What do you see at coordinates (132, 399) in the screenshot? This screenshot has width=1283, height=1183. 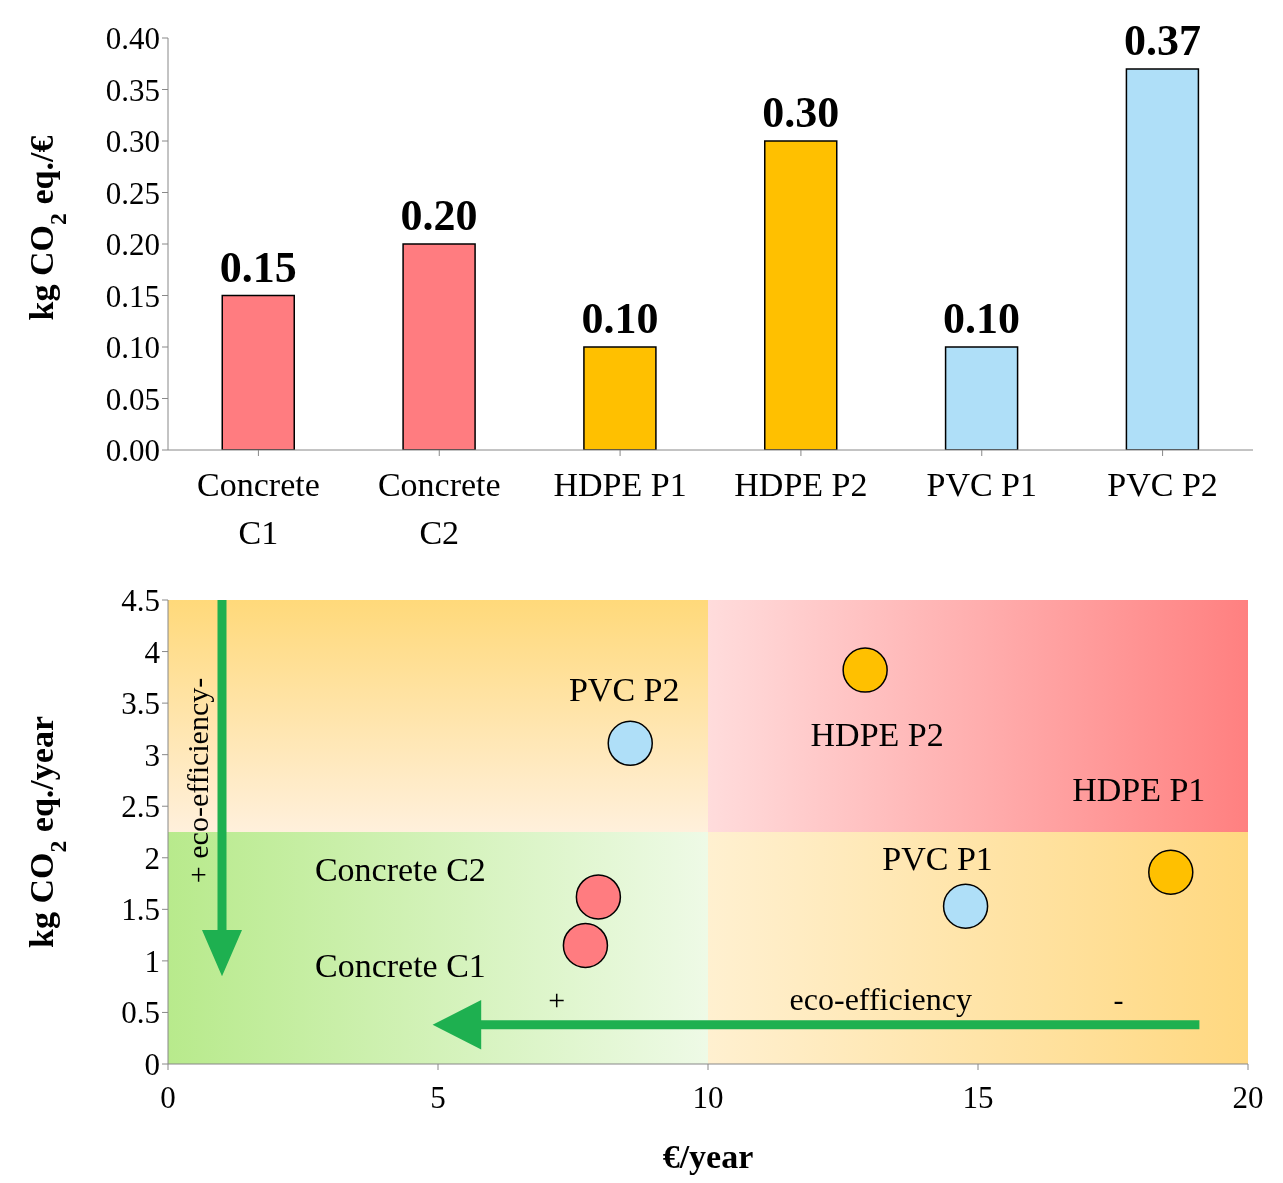 I see `y-tick-label: 0.05` at bounding box center [132, 399].